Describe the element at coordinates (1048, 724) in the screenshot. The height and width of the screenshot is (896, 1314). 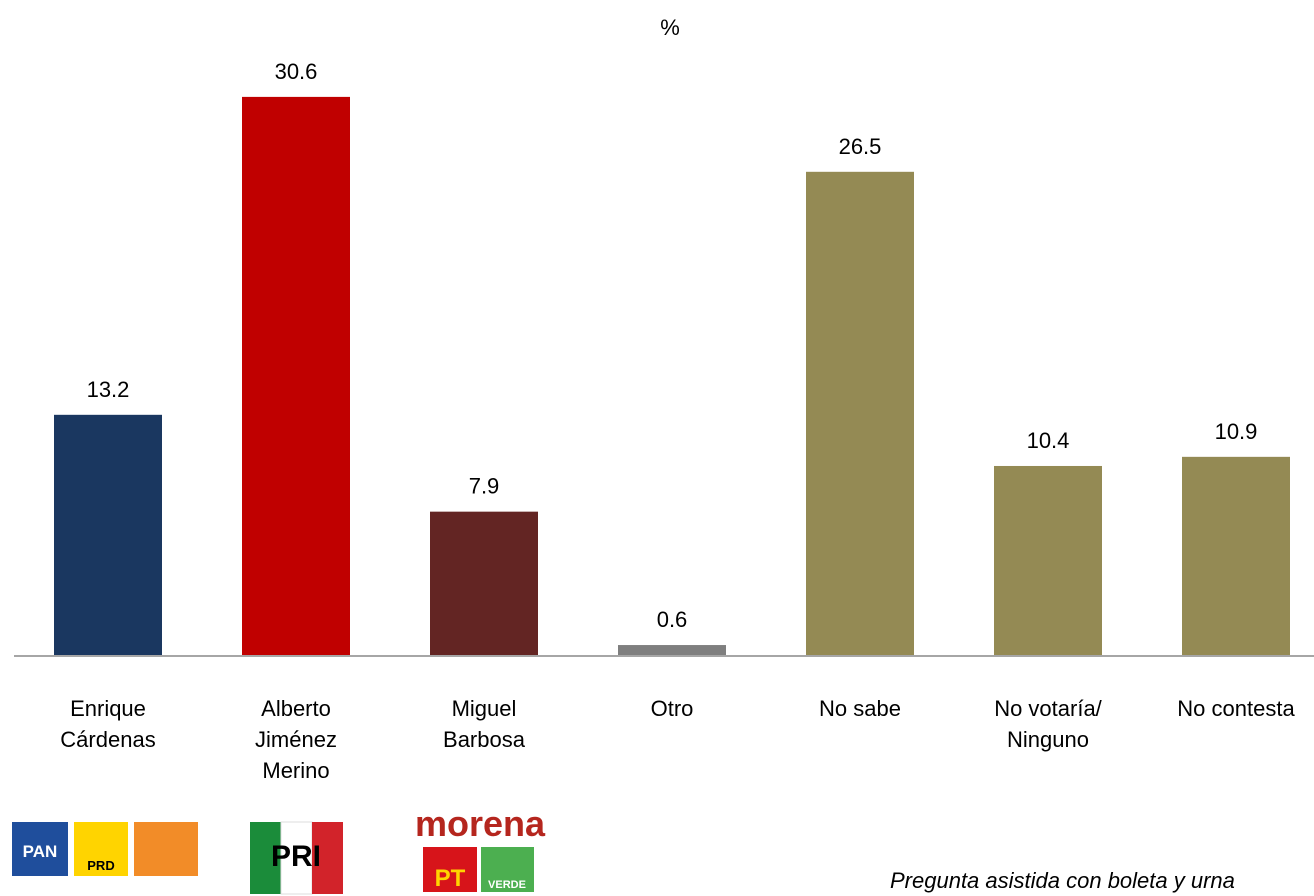
I see `x-tick-label: No votaría/Ninguno` at that location.